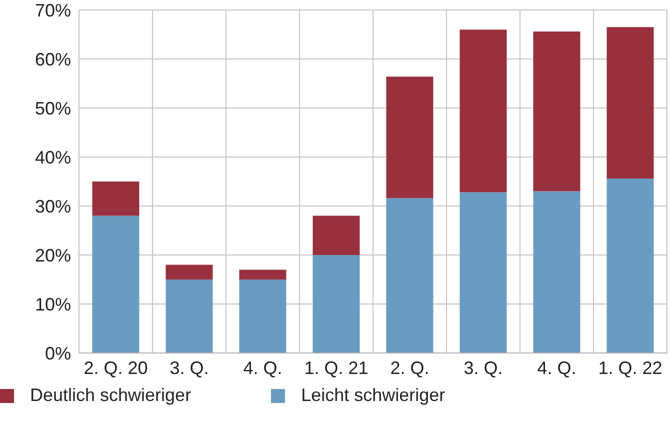 The width and height of the screenshot is (670, 423). Describe the element at coordinates (336, 368) in the screenshot. I see `x-tick-label: 1. Q. 21` at that location.